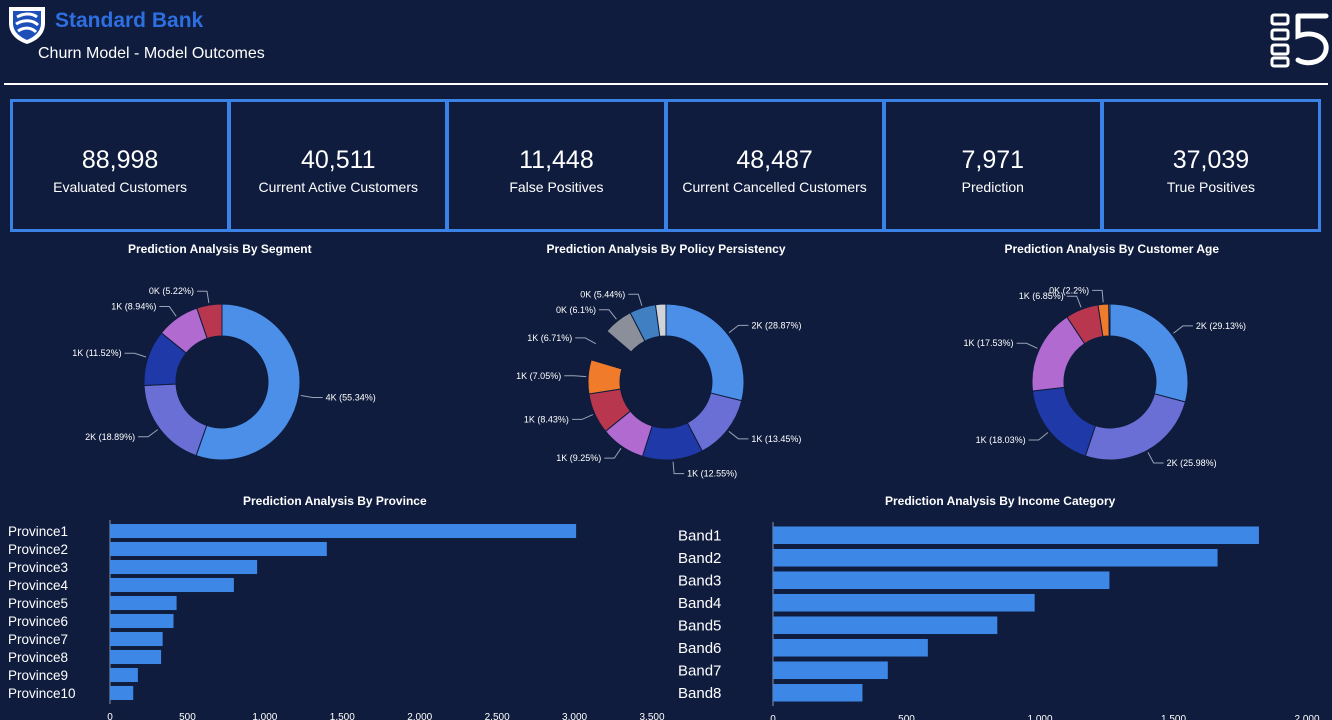 This screenshot has height=720, width=1332. What do you see at coordinates (1221, 326) in the screenshot?
I see `donut-data-label: 2K (29.13%)` at bounding box center [1221, 326].